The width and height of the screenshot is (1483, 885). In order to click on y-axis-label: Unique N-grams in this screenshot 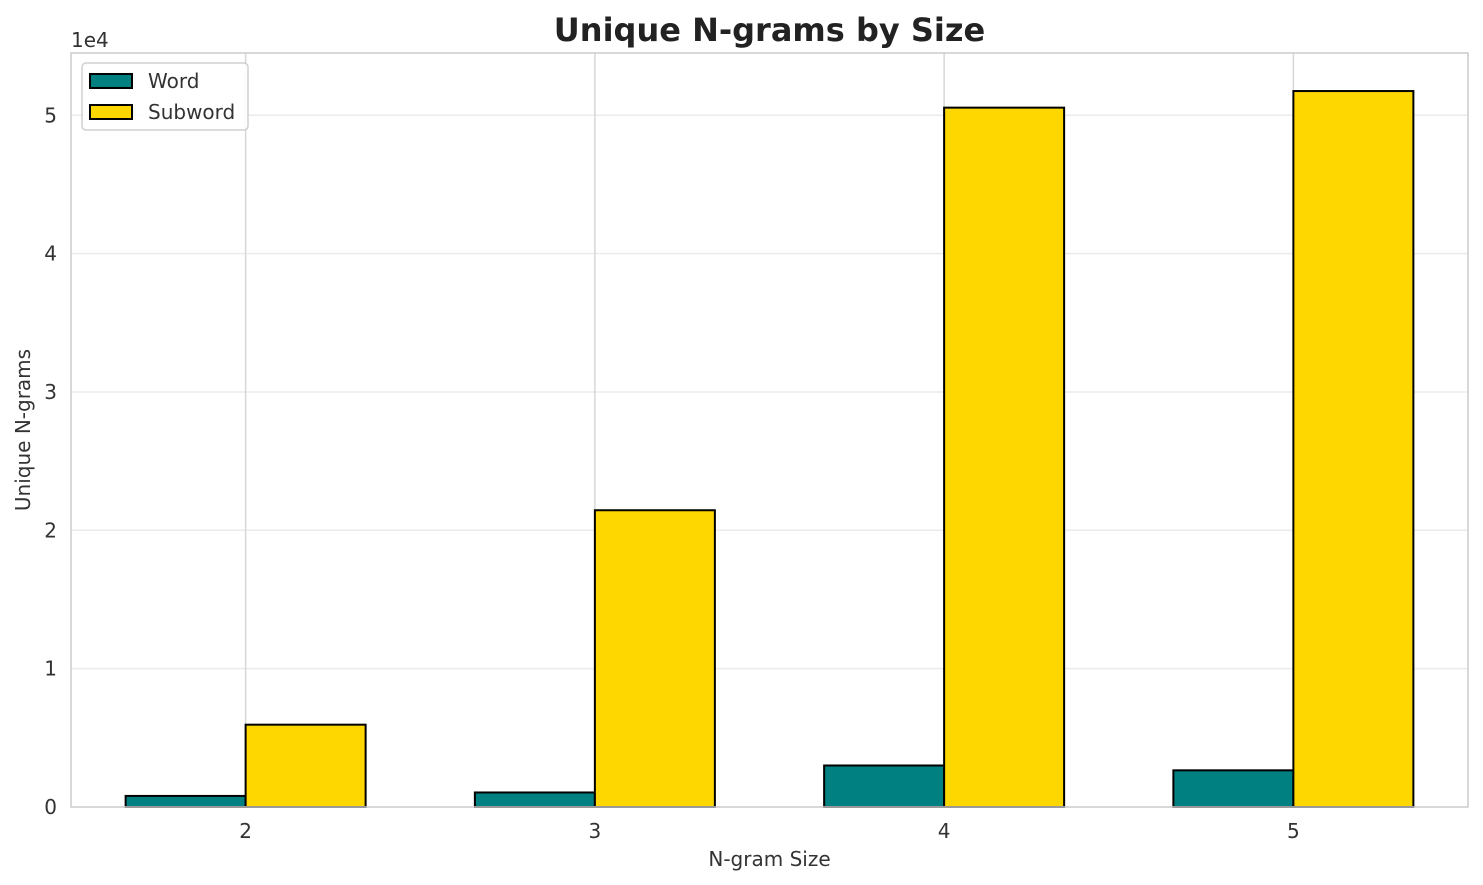, I will do `click(23, 430)`.